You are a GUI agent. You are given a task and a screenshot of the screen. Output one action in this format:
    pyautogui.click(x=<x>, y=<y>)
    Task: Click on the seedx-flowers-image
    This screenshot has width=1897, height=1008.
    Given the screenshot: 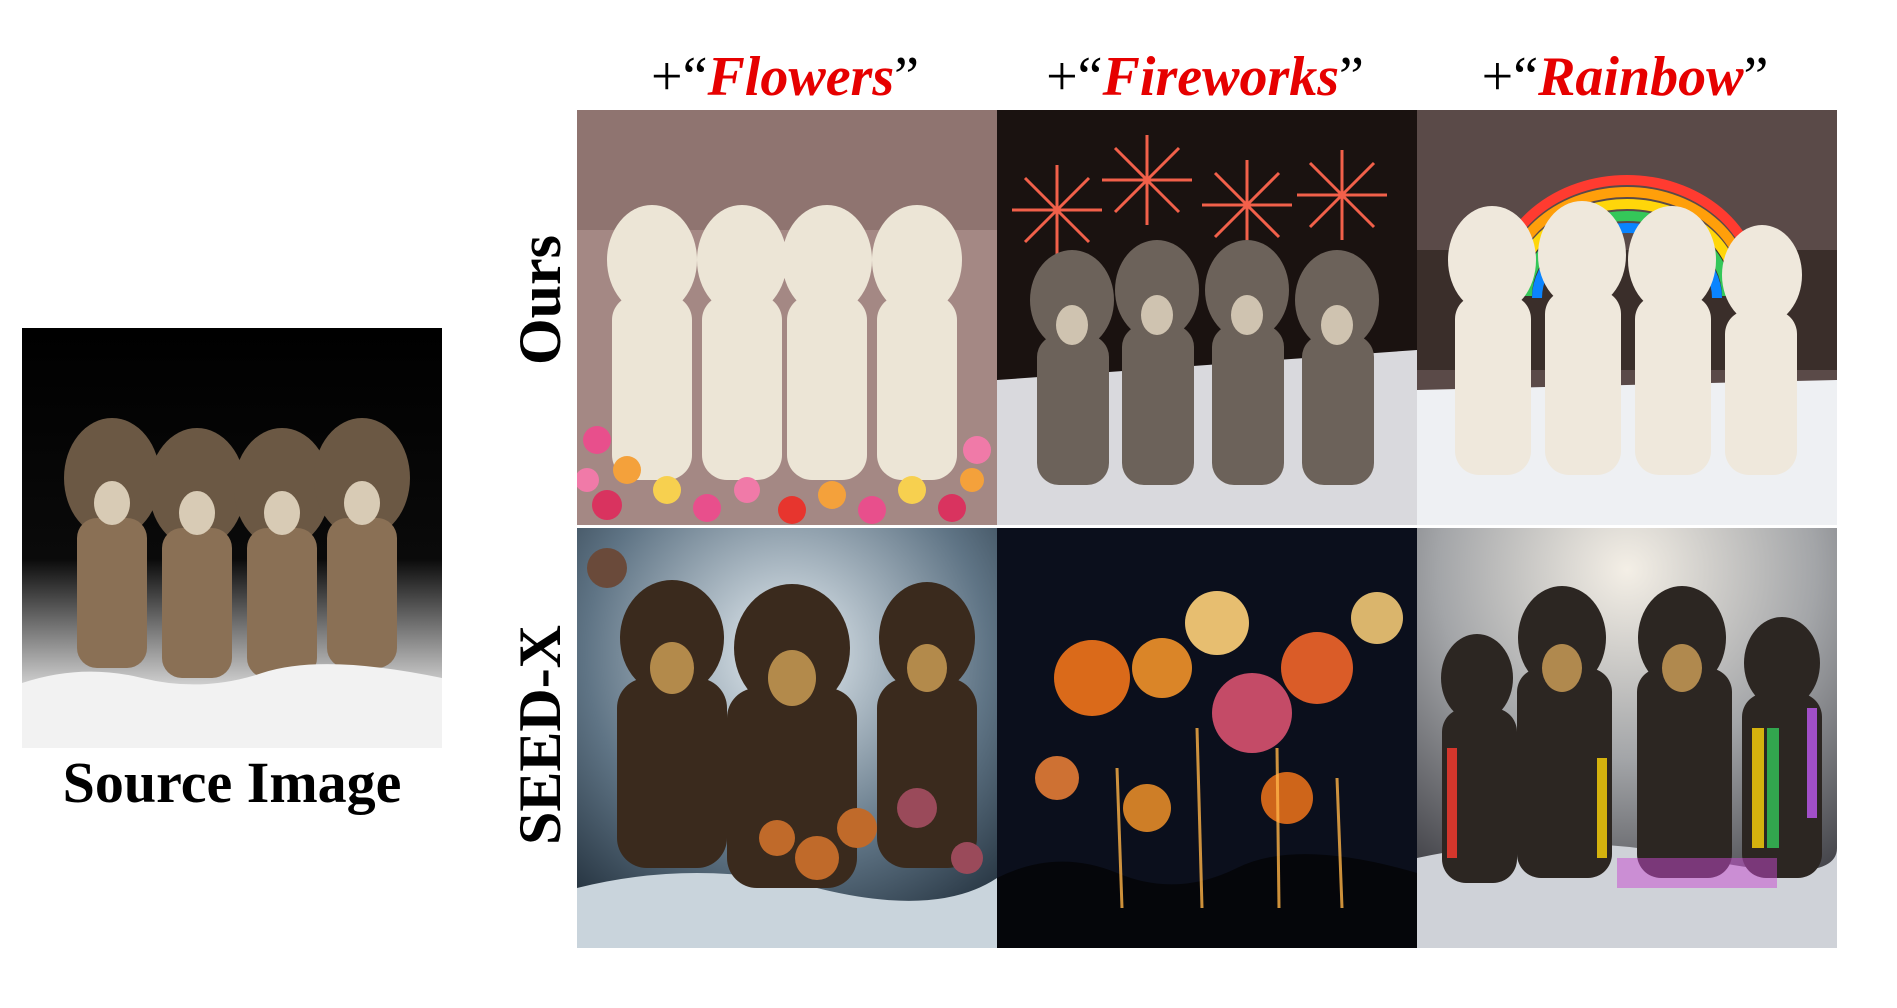 What is the action you would take?
    pyautogui.click(x=787, y=738)
    